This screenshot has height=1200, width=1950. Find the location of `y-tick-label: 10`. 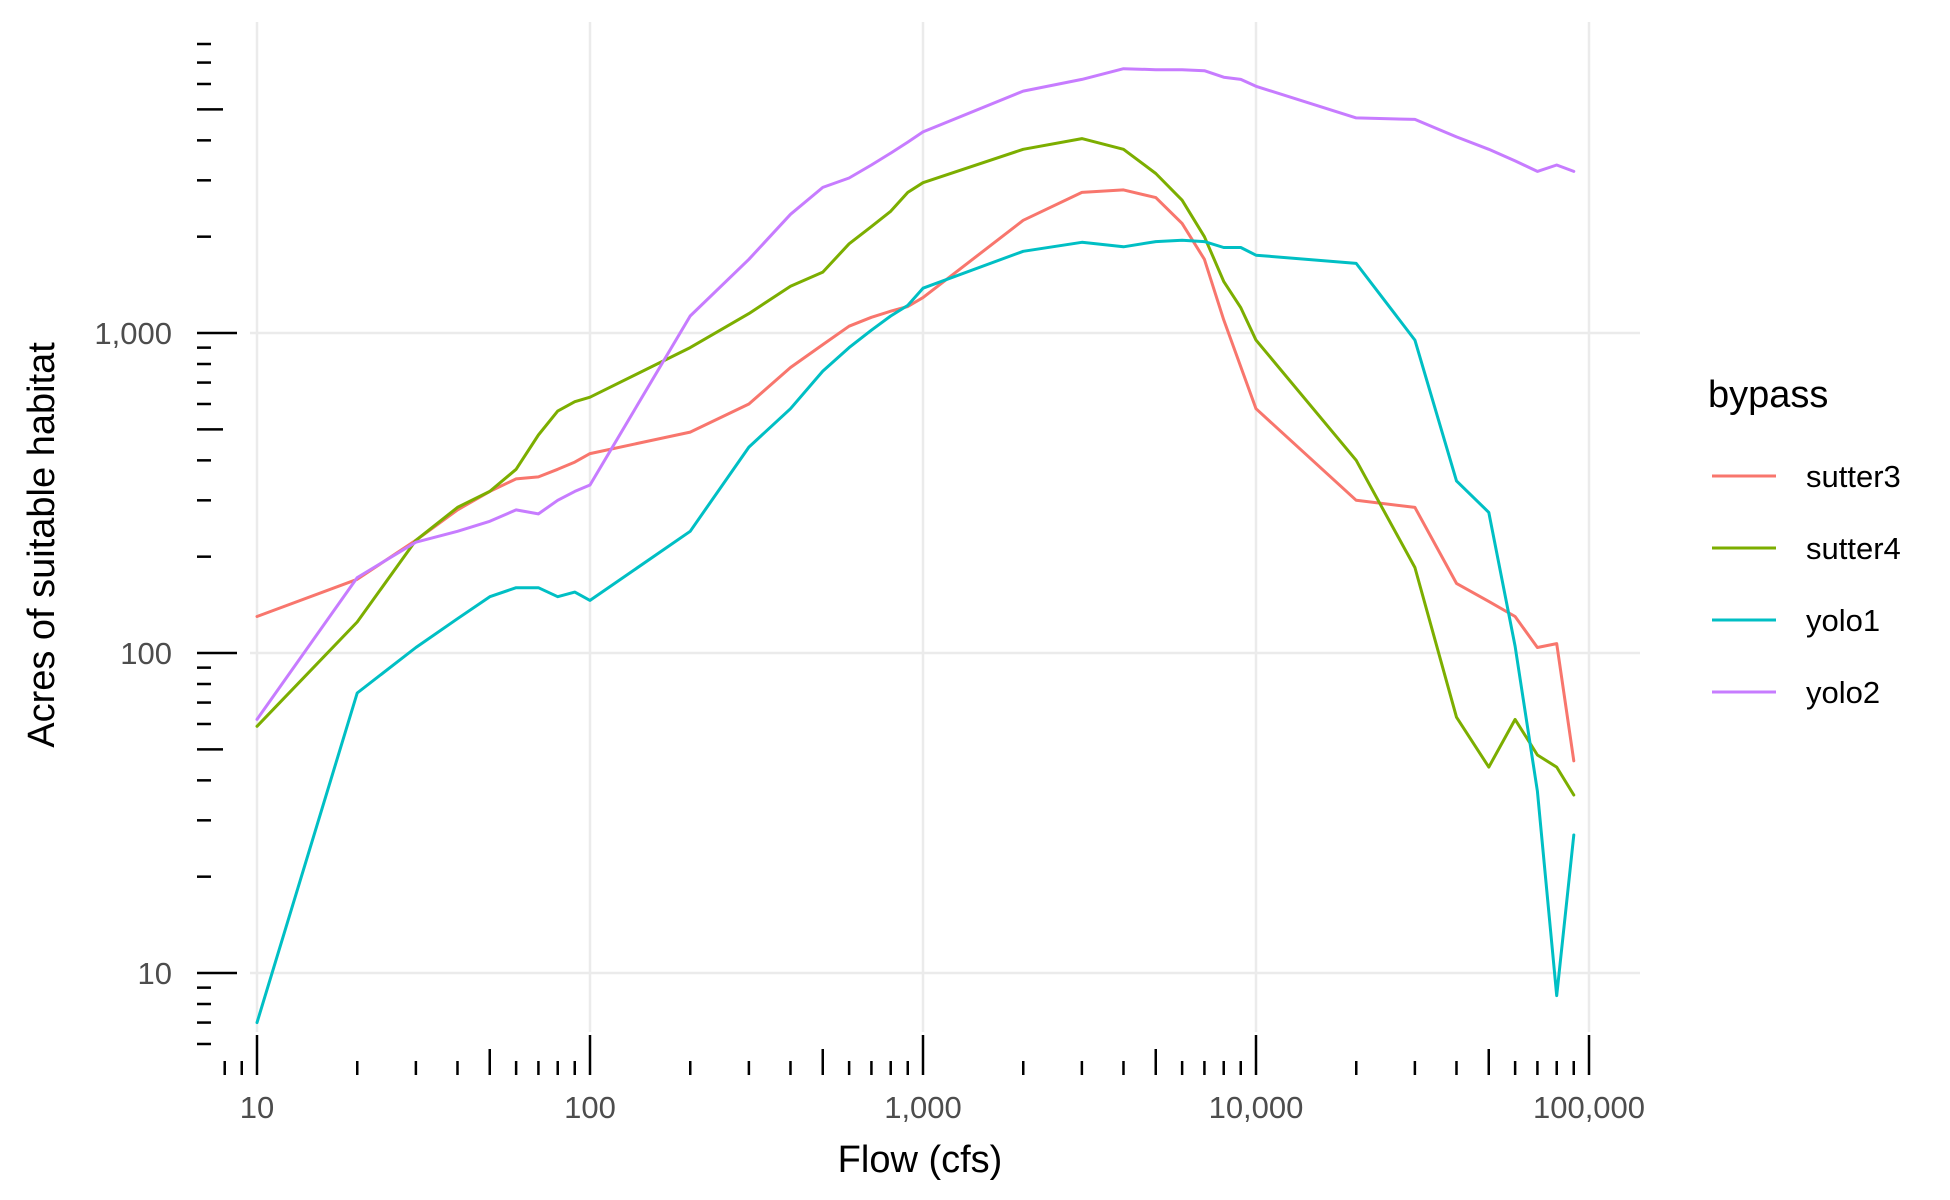

y-tick-label: 10 is located at coordinates (155, 973).